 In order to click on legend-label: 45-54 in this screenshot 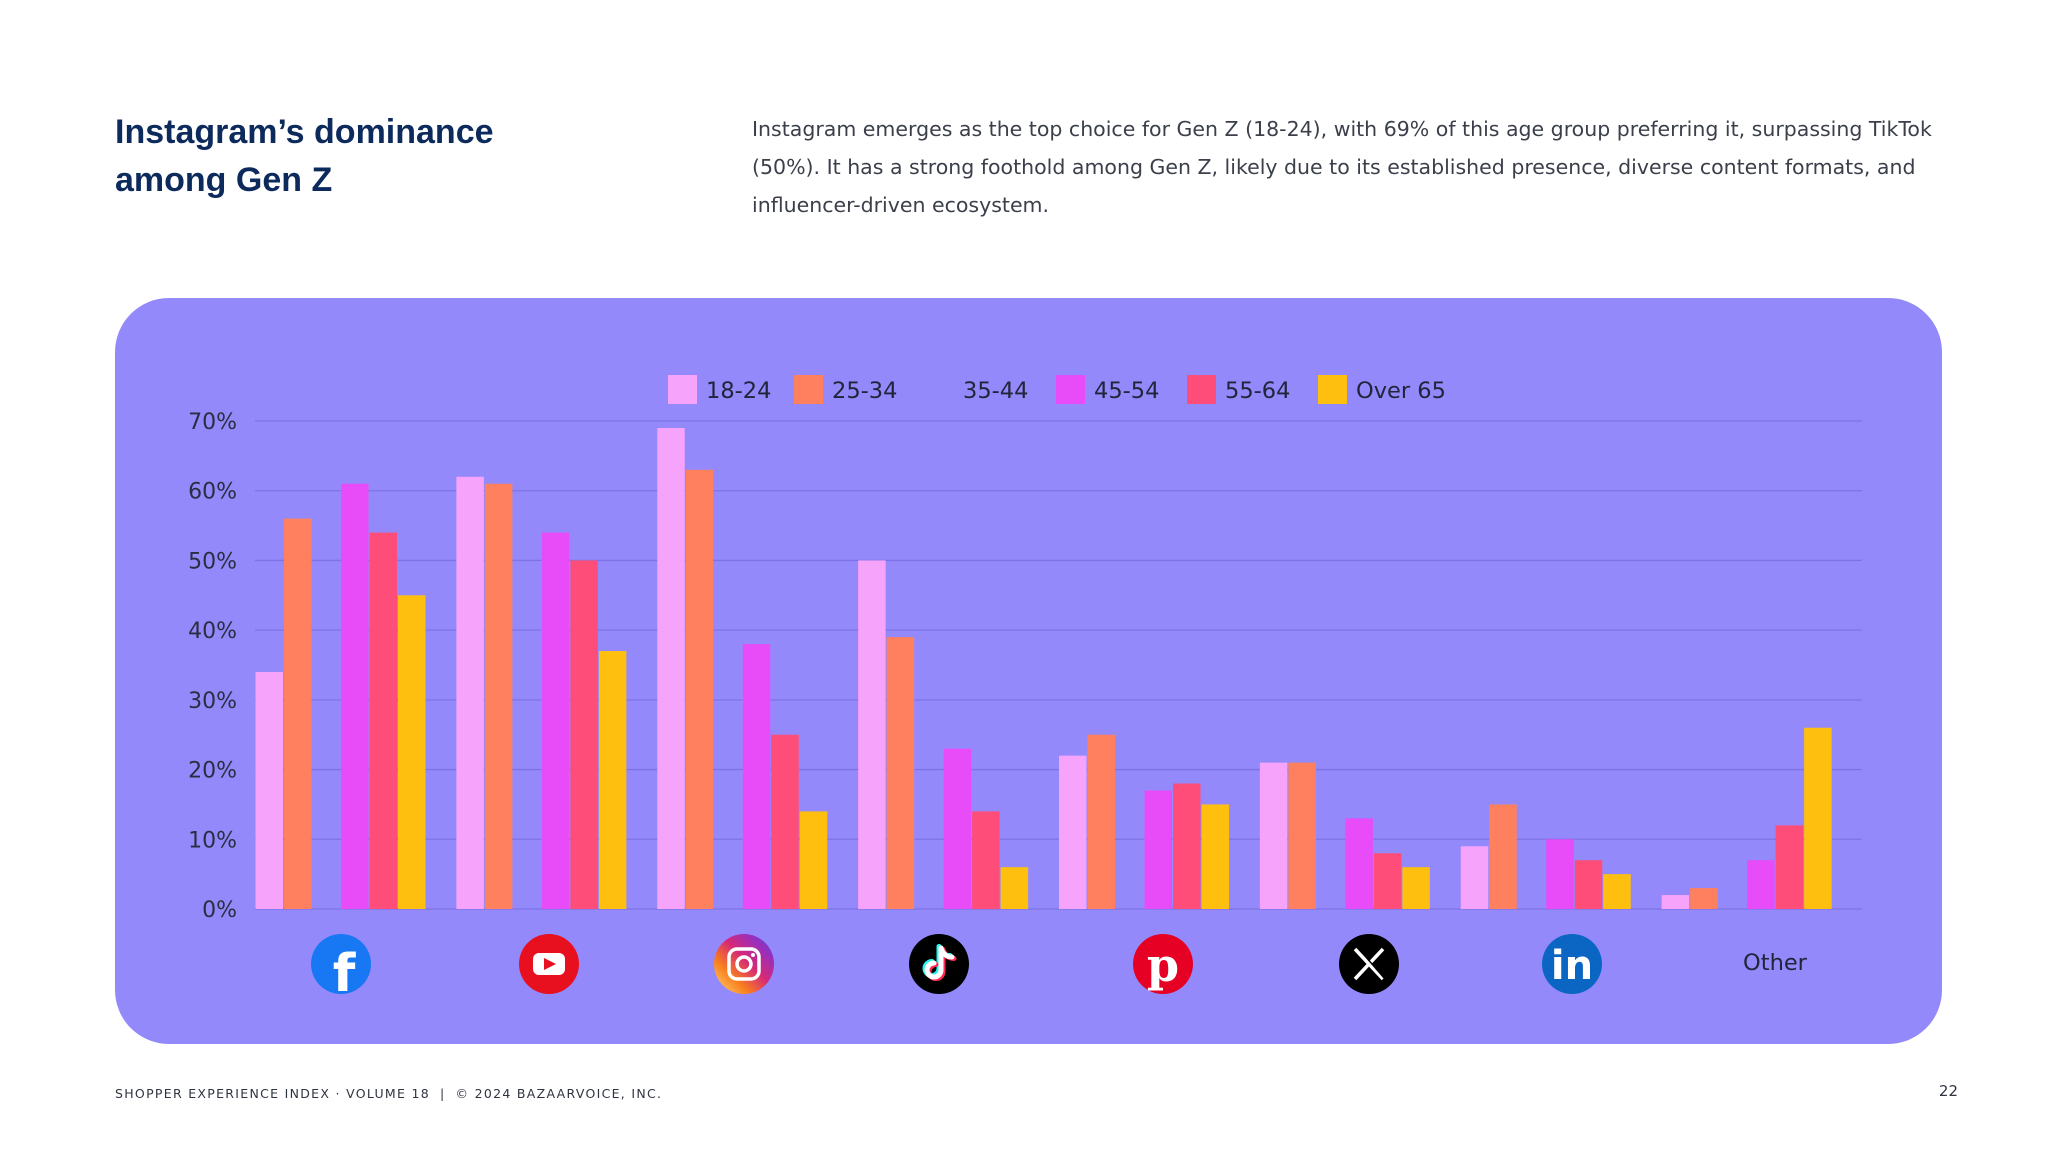, I will do `click(1126, 391)`.